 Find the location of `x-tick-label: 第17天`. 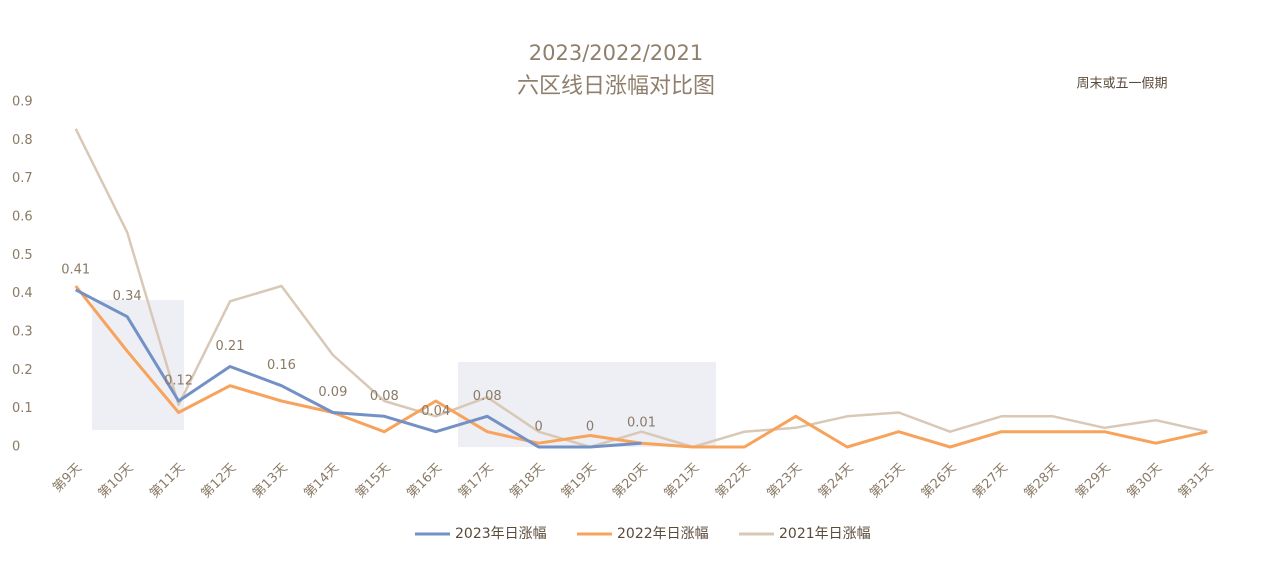

x-tick-label: 第17天 is located at coordinates (476, 481).